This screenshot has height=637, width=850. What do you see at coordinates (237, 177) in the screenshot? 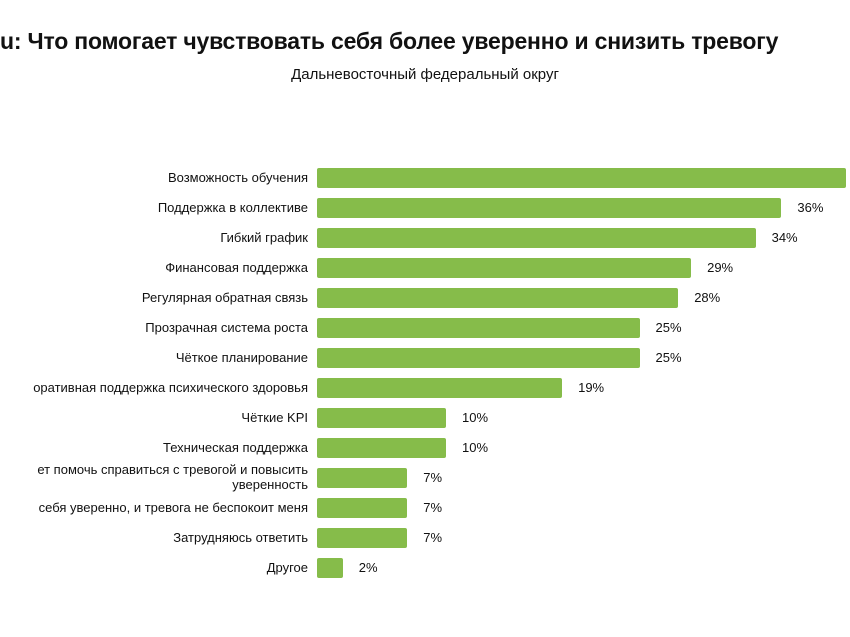
I see `category-label: Возможность обучения` at bounding box center [237, 177].